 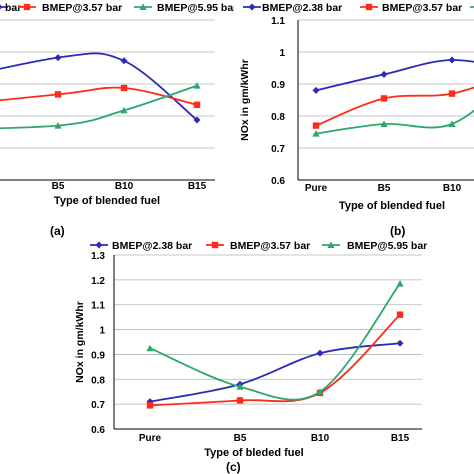 What do you see at coordinates (98, 256) in the screenshot?
I see `y-tick-label: 1.3` at bounding box center [98, 256].